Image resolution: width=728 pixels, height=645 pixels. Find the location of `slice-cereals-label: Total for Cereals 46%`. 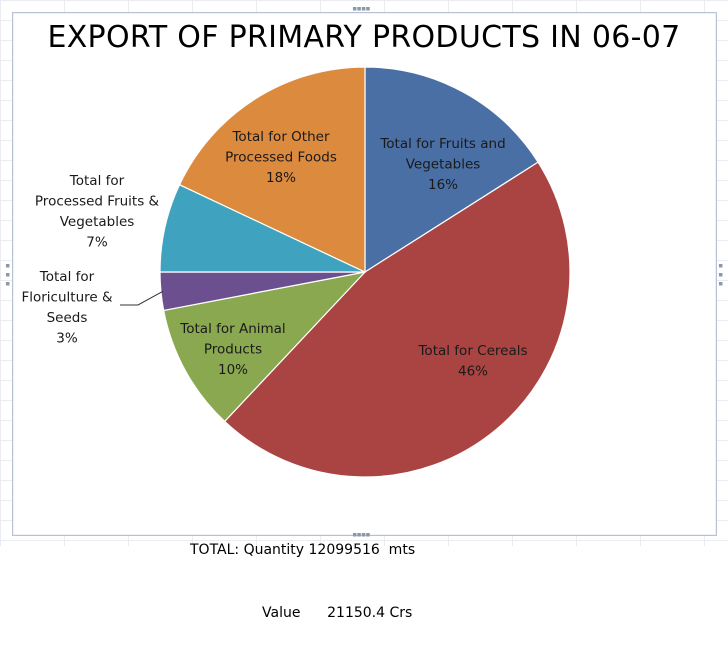

slice-cereals-label: Total for Cereals 46% is located at coordinates (472, 361).